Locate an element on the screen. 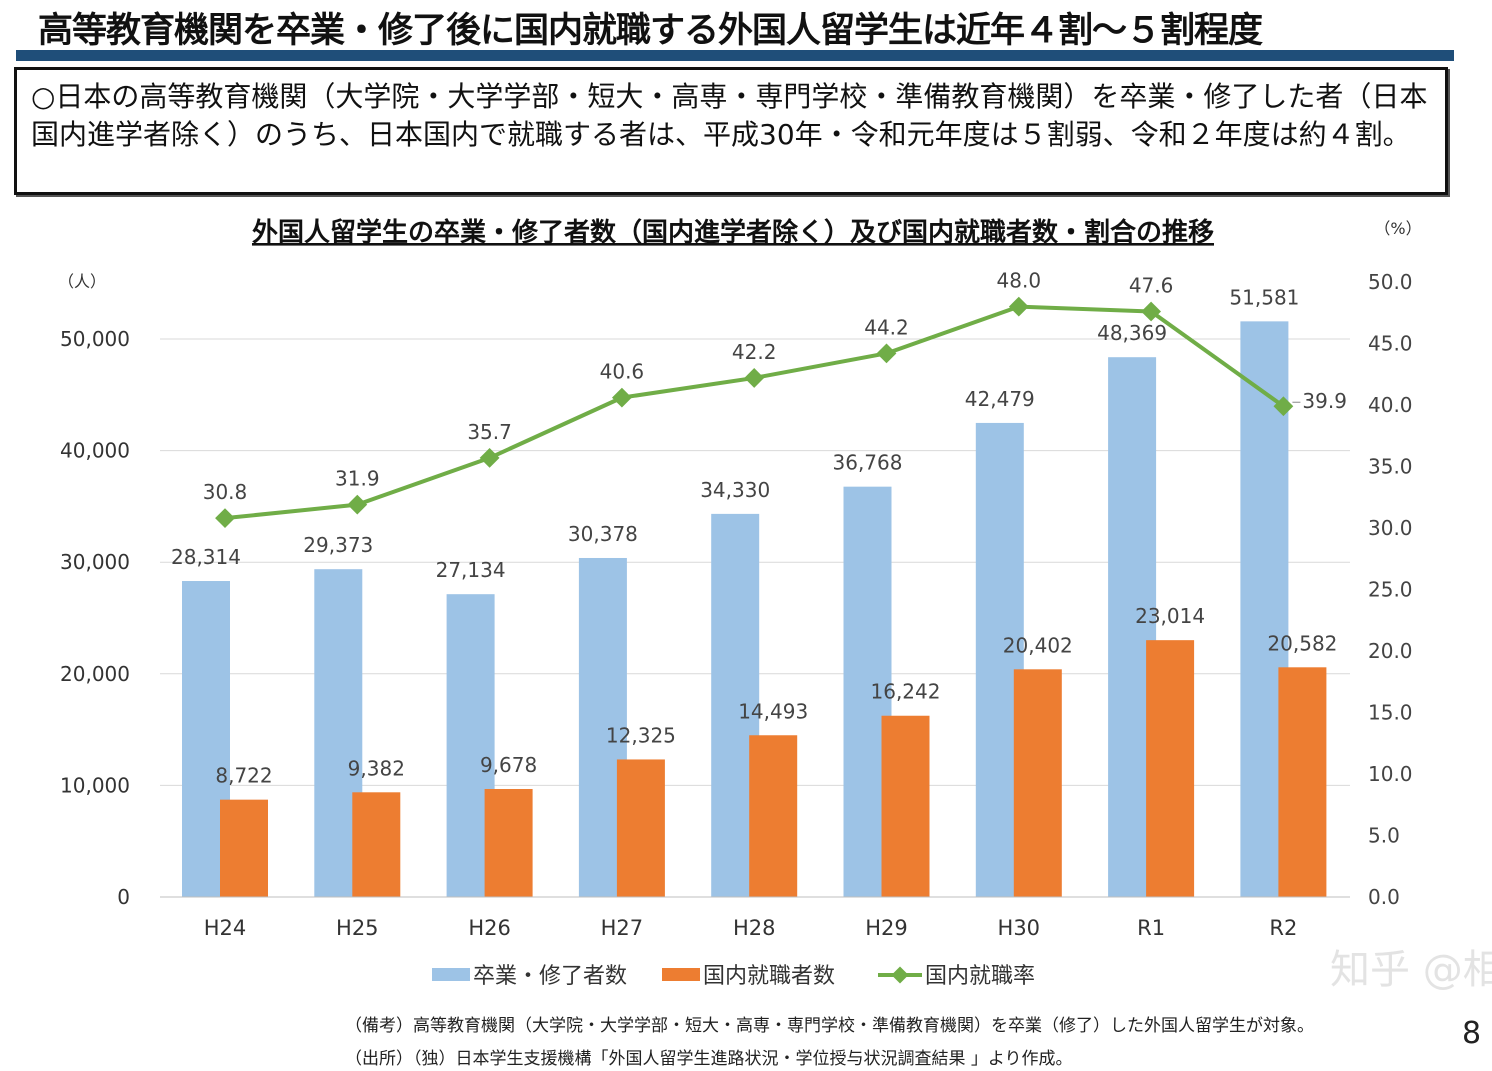  bar-employed-label: 23,014 is located at coordinates (1170, 616).